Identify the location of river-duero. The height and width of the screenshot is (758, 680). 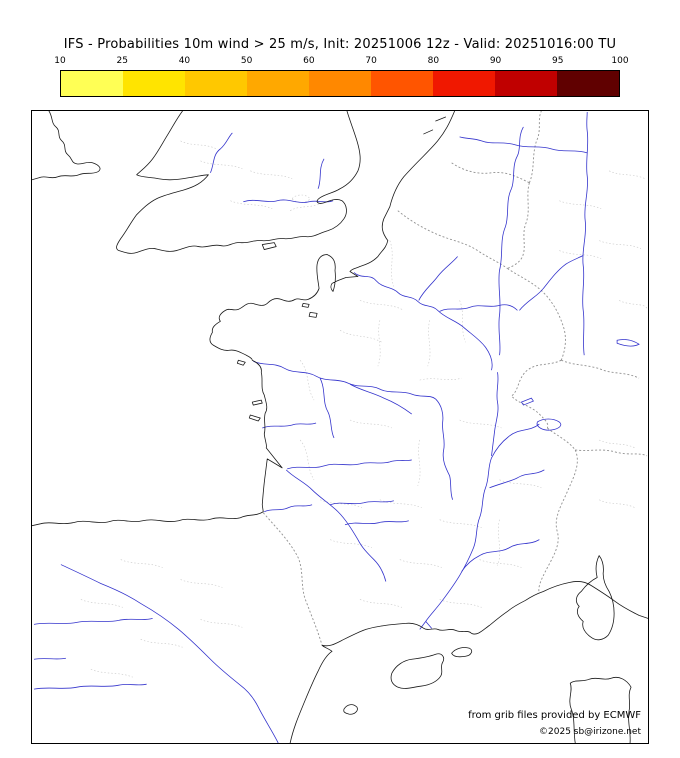
(93, 621).